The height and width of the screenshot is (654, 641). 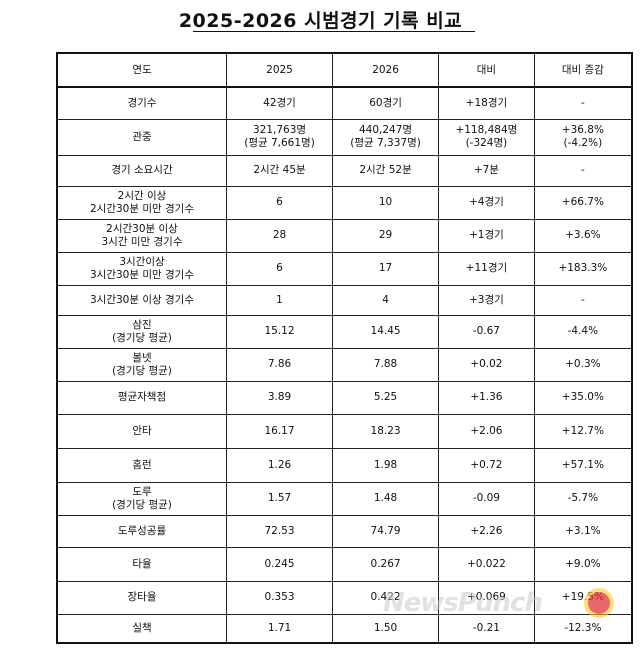 I want to click on cell-value-2026: 5.25, so click(x=386, y=397).